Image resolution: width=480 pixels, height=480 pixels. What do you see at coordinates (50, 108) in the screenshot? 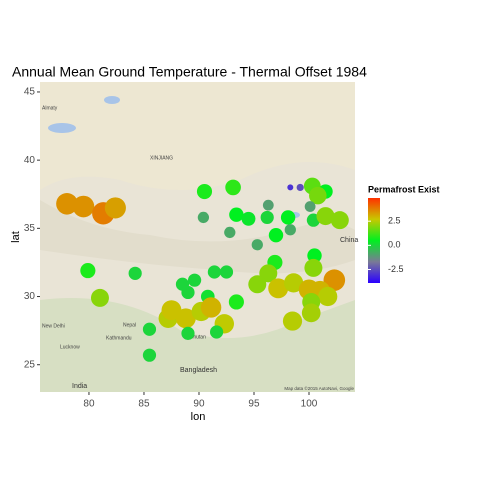
I see `map-label: Almaty` at bounding box center [50, 108].